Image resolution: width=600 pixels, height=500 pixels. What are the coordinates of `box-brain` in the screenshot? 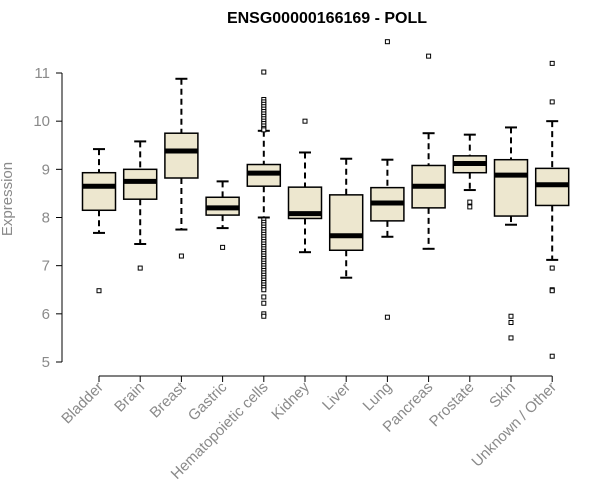 It's located at (140, 205).